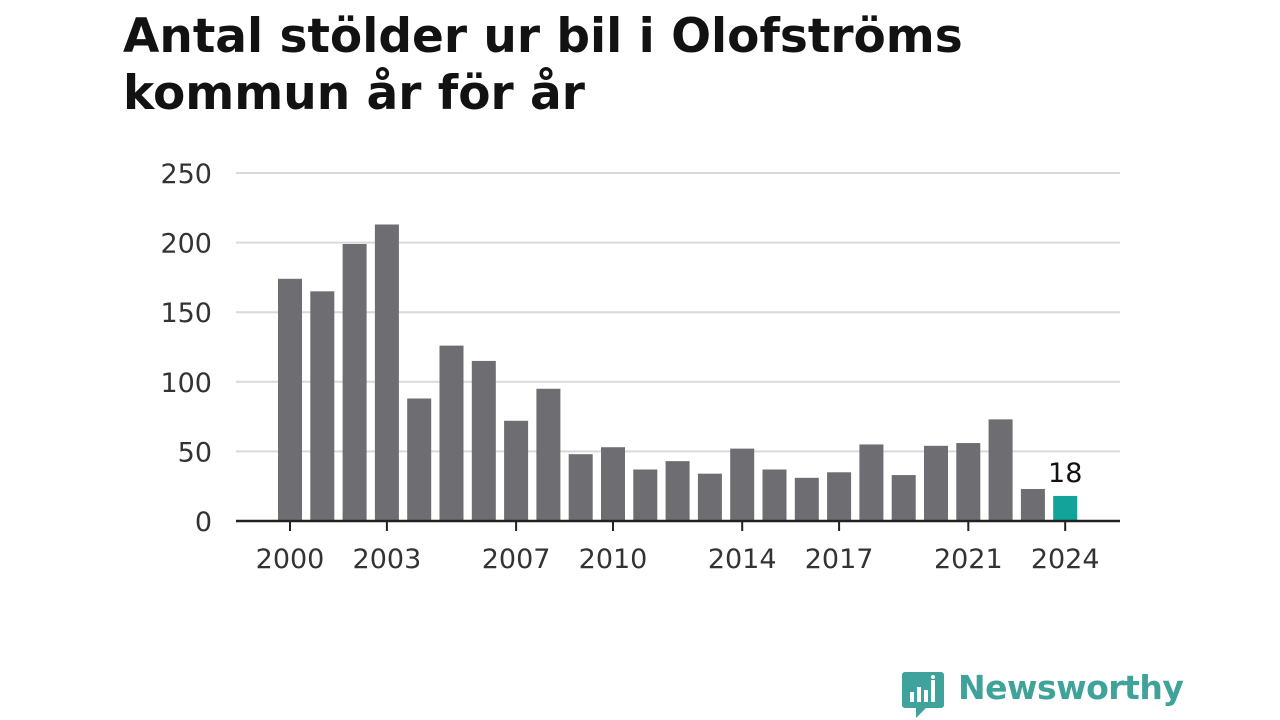 The image size is (1280, 720). I want to click on bar-2014, so click(742, 484).